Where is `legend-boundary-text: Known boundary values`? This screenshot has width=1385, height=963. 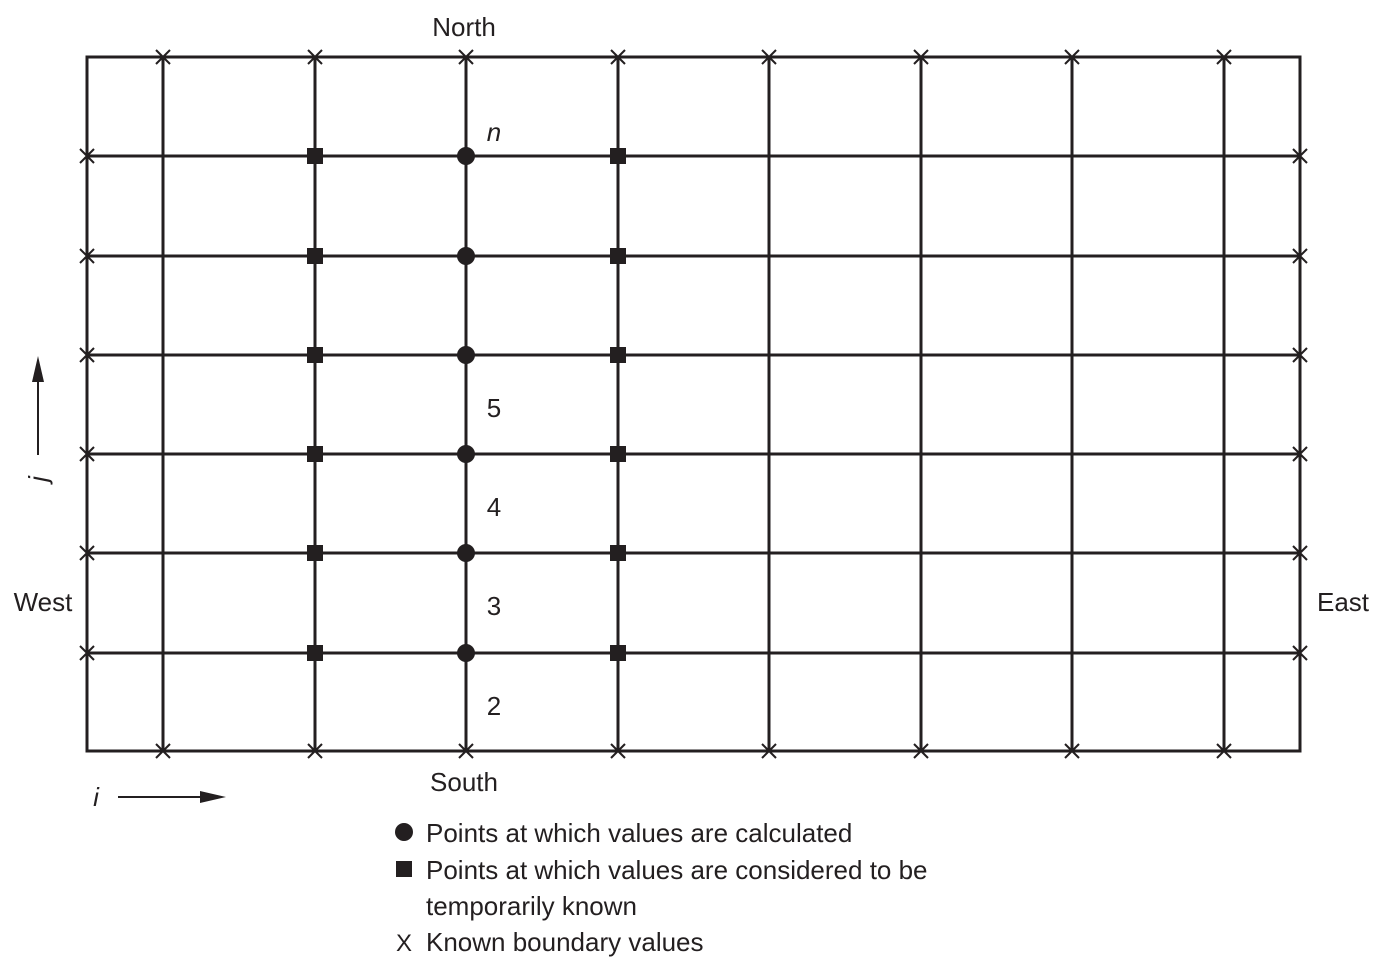
legend-boundary-text: Known boundary values is located at coordinates (565, 942).